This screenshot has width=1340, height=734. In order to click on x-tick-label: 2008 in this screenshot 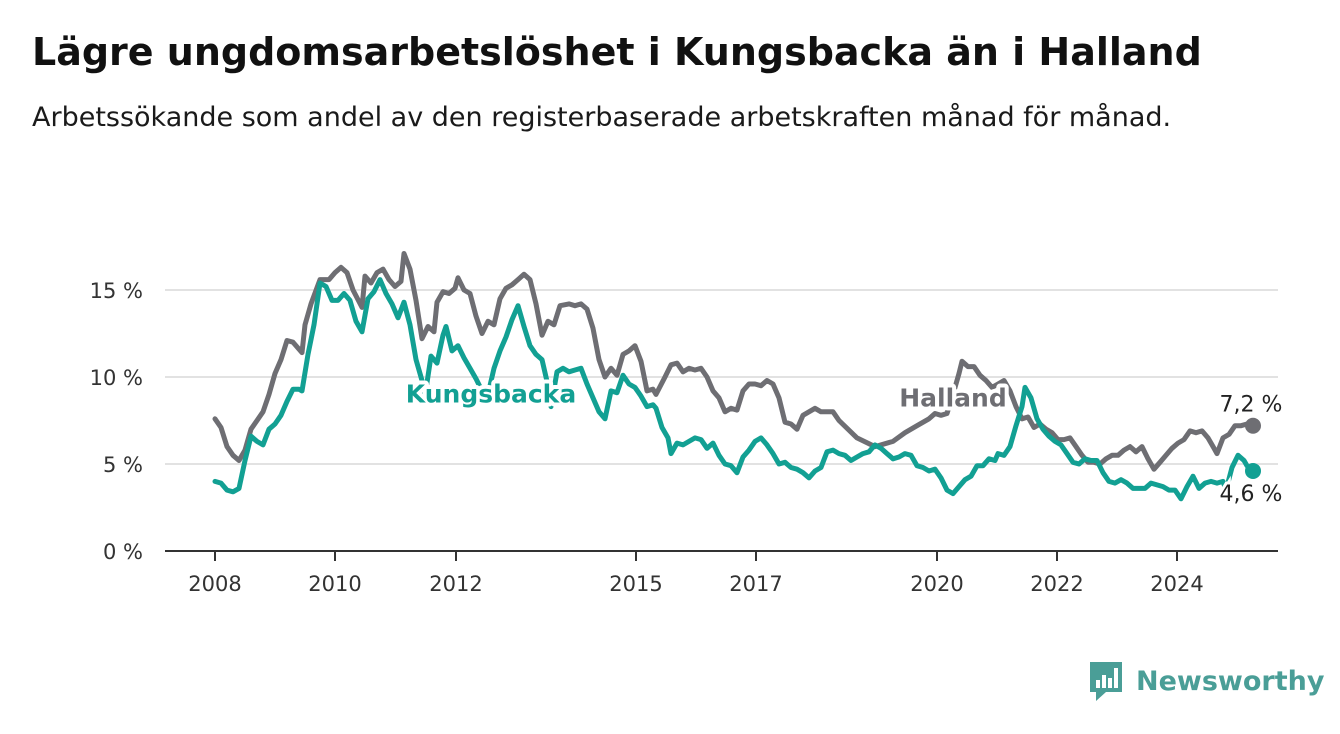, I will do `click(214, 584)`.